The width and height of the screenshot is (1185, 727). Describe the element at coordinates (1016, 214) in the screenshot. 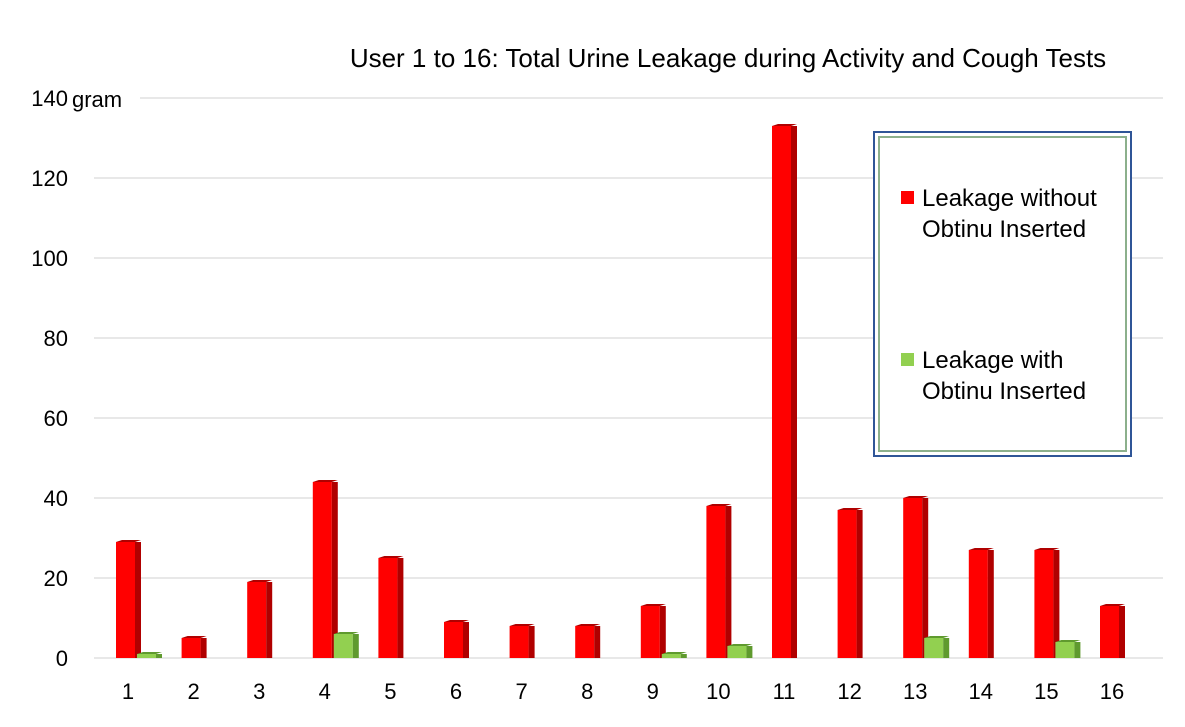

I see `legend-item-without: Leakage without Obtinu Inserted` at that location.